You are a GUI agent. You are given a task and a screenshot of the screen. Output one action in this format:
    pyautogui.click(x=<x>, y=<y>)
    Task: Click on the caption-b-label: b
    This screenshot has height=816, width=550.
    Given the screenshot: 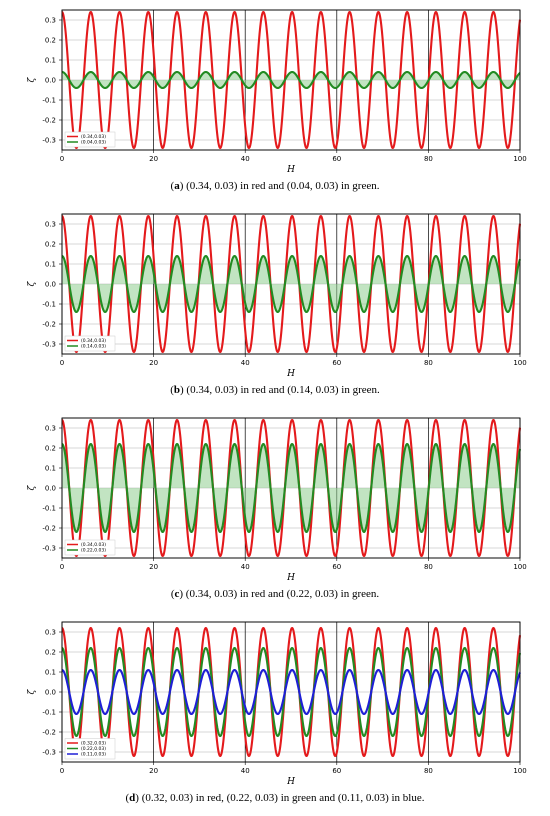 What is the action you would take?
    pyautogui.click(x=176, y=390)
    